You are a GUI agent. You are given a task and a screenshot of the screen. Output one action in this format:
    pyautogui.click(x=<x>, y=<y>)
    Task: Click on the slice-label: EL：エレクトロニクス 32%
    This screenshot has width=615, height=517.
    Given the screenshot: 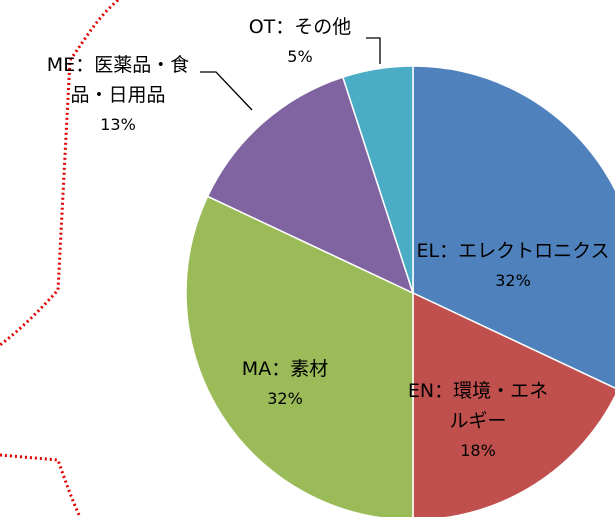 What is the action you would take?
    pyautogui.click(x=513, y=266)
    